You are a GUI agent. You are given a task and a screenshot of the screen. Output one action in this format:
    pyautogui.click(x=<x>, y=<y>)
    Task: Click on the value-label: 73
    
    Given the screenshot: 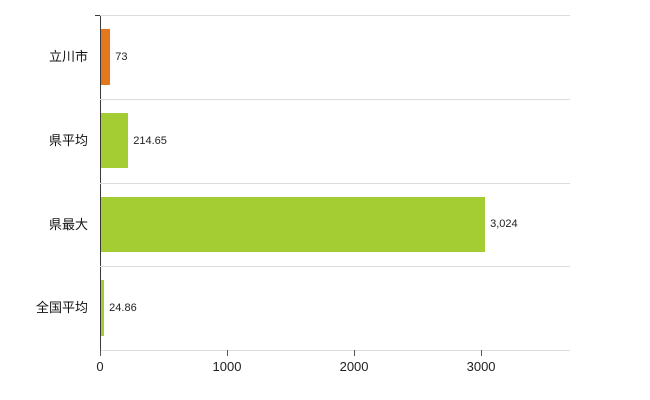 What is the action you would take?
    pyautogui.click(x=121, y=56)
    